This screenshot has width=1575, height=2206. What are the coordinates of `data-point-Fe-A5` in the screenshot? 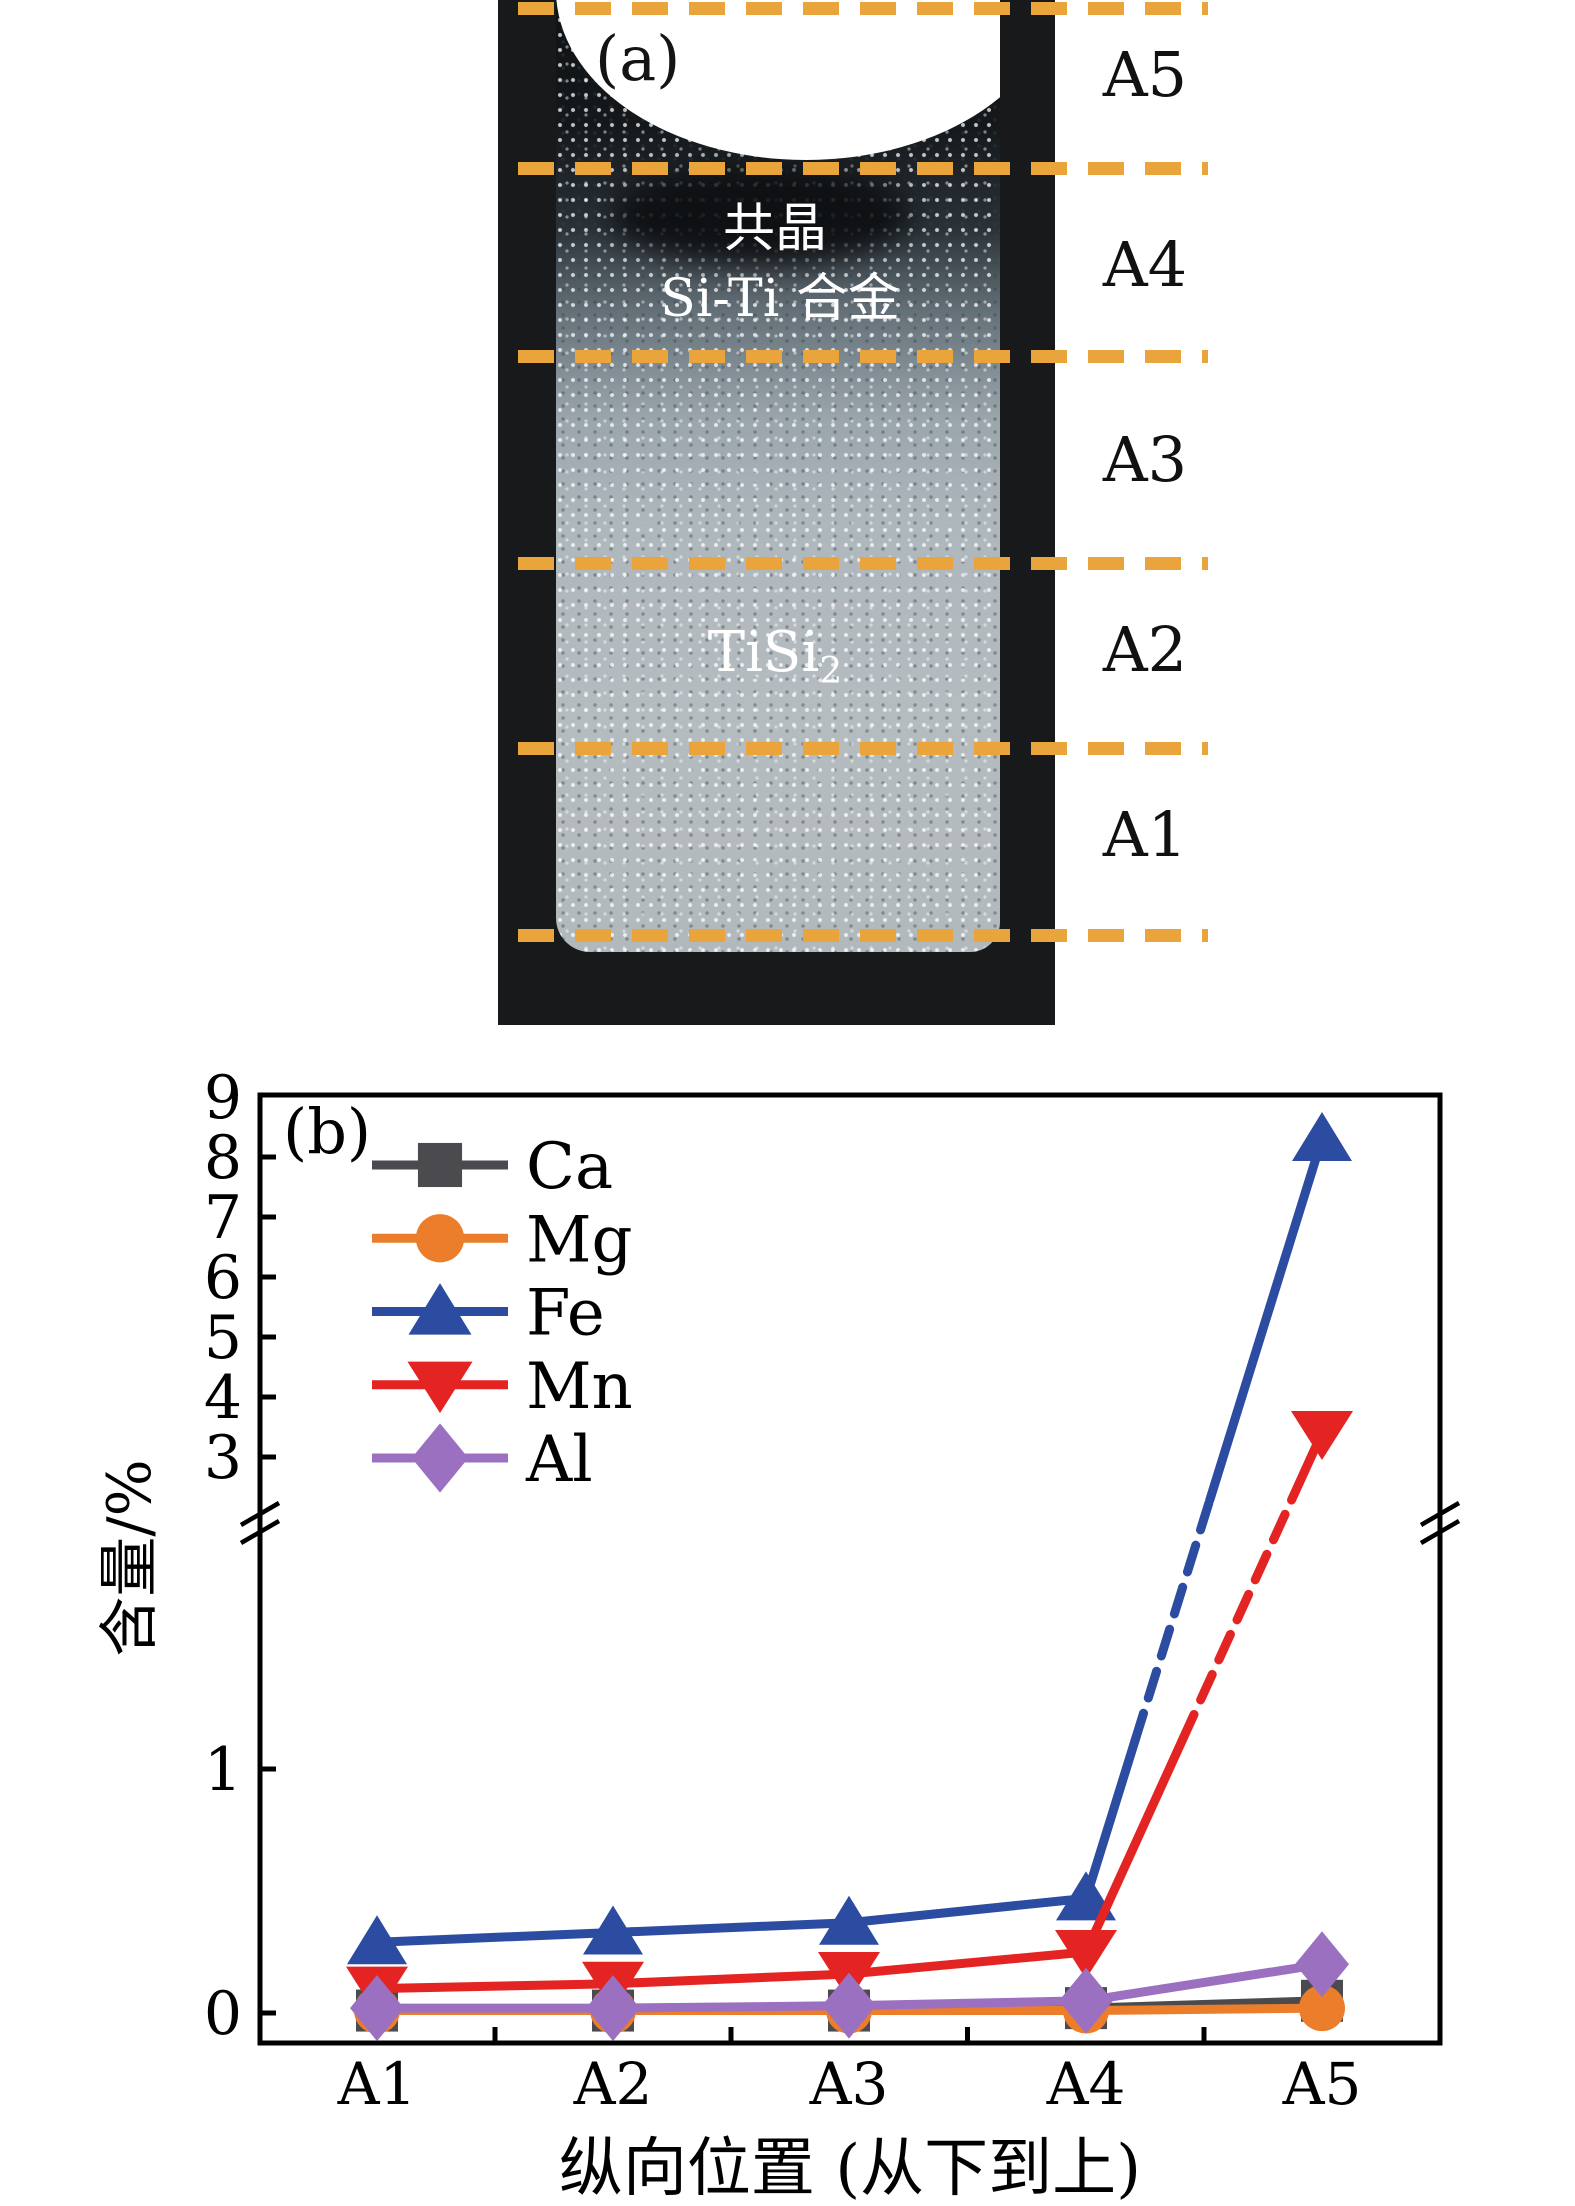 It's located at (1322, 1136).